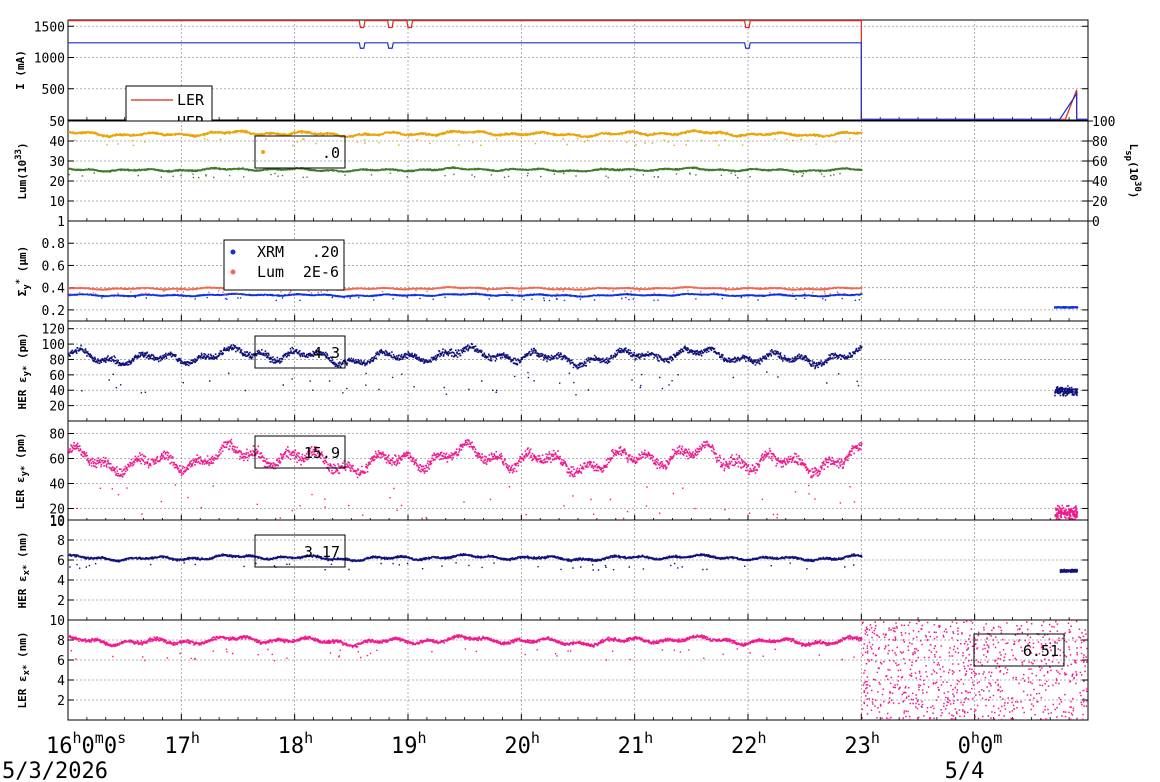  What do you see at coordinates (49, 59) in the screenshot?
I see `y-tick-label: 1000` at bounding box center [49, 59].